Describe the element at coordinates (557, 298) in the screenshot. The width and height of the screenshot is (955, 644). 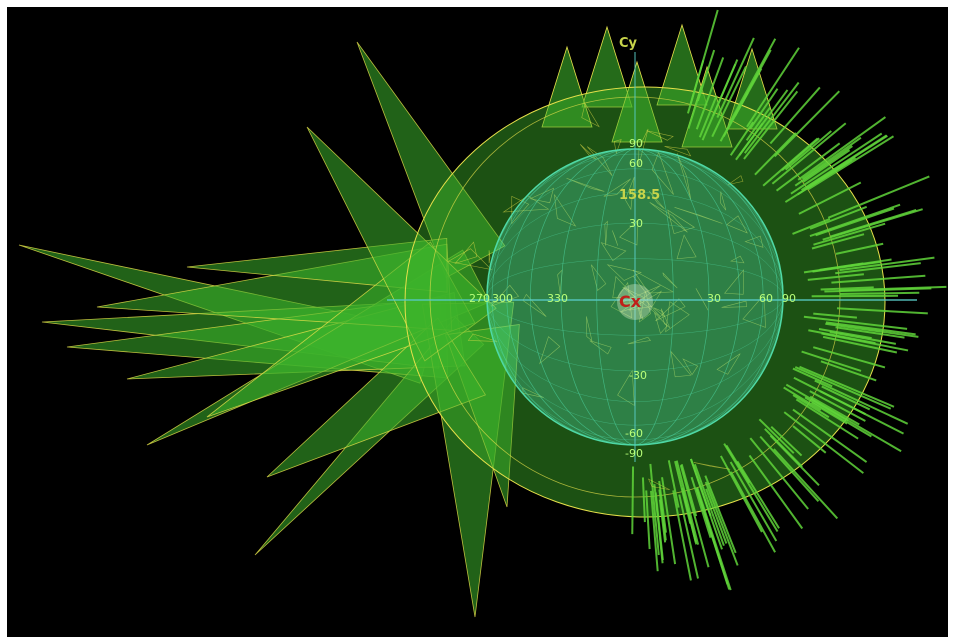
I see `lon-label-330: 330` at that location.